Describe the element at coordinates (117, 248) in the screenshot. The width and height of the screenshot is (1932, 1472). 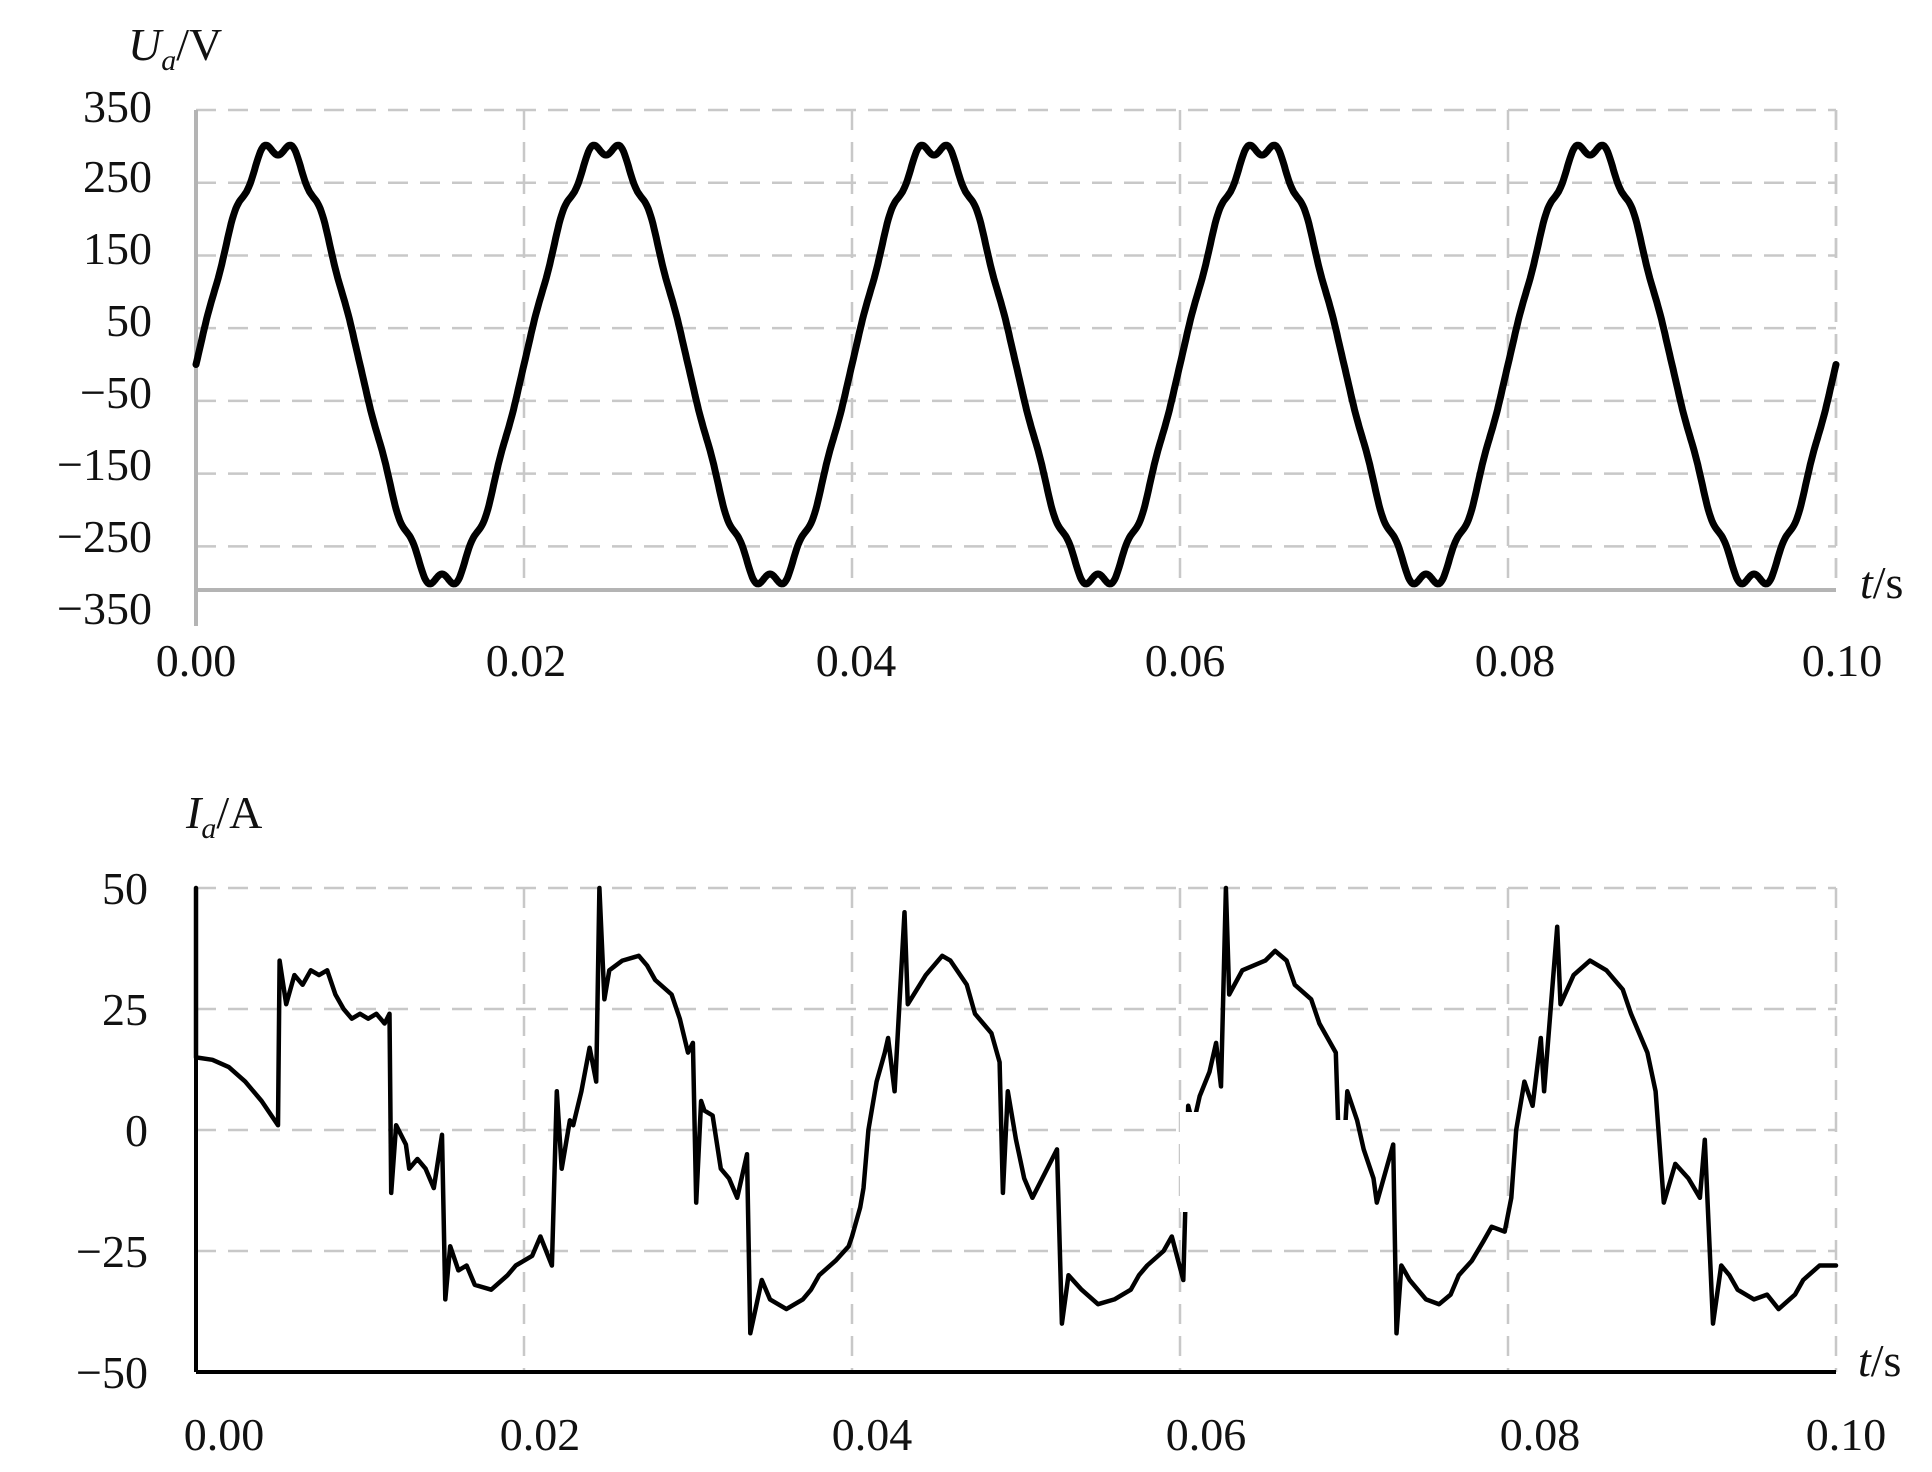
I see `y-tick-label: 150` at that location.